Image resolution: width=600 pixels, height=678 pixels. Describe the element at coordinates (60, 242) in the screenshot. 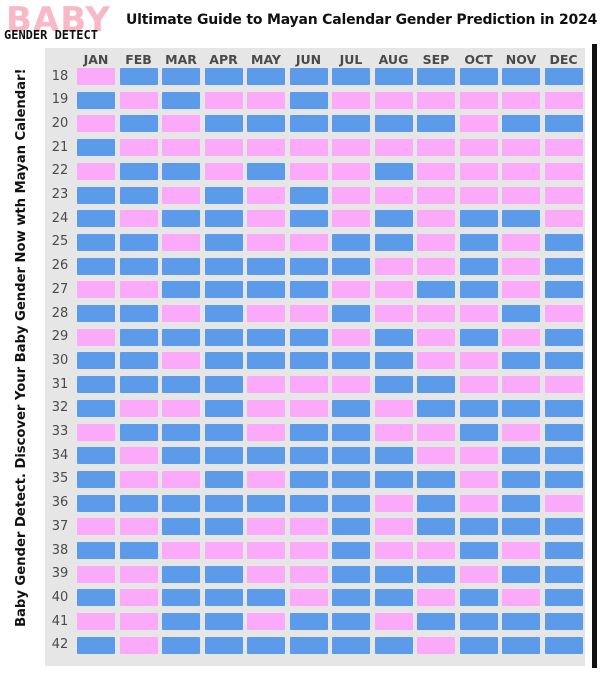

I see `age-label: 25` at that location.